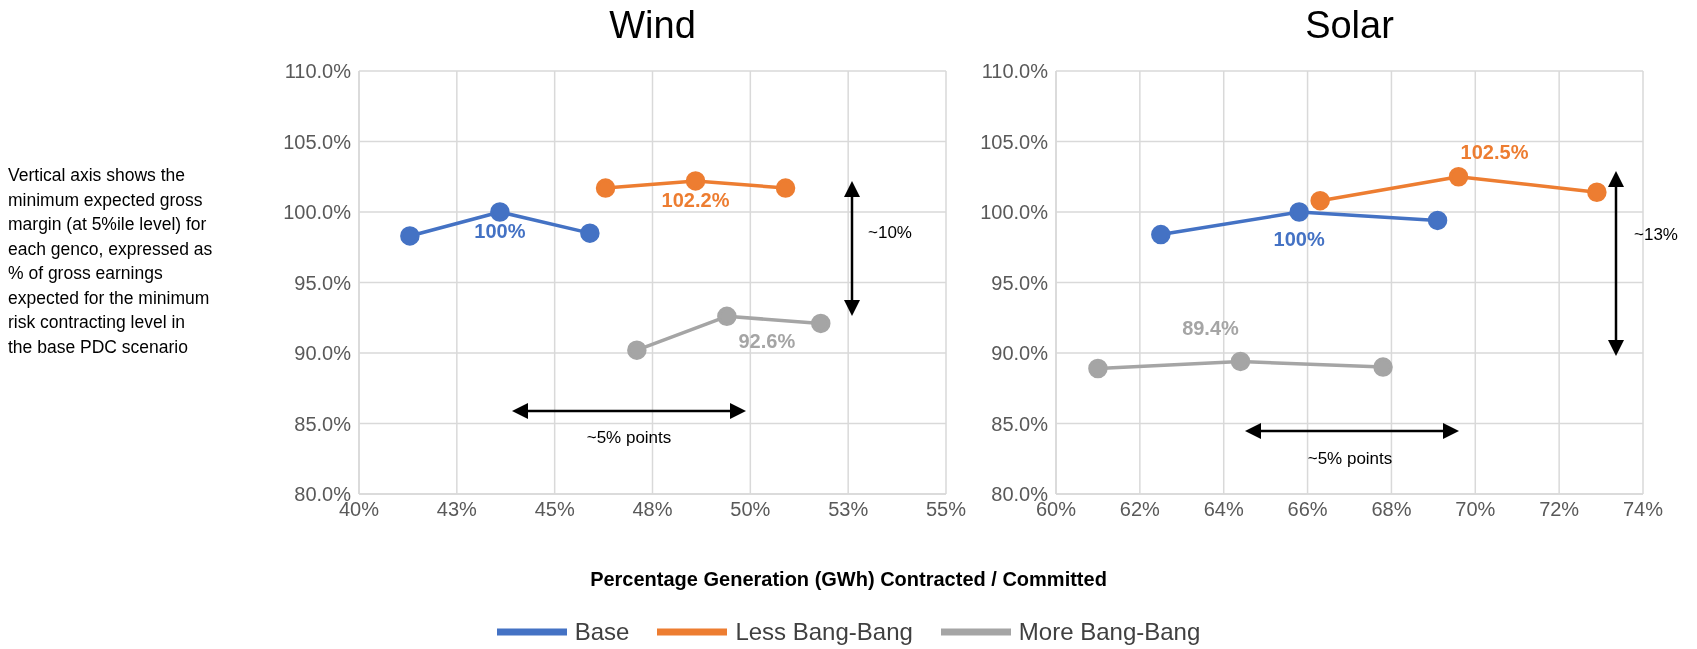  What do you see at coordinates (1349, 25) in the screenshot?
I see `chart-title: Solar` at bounding box center [1349, 25].